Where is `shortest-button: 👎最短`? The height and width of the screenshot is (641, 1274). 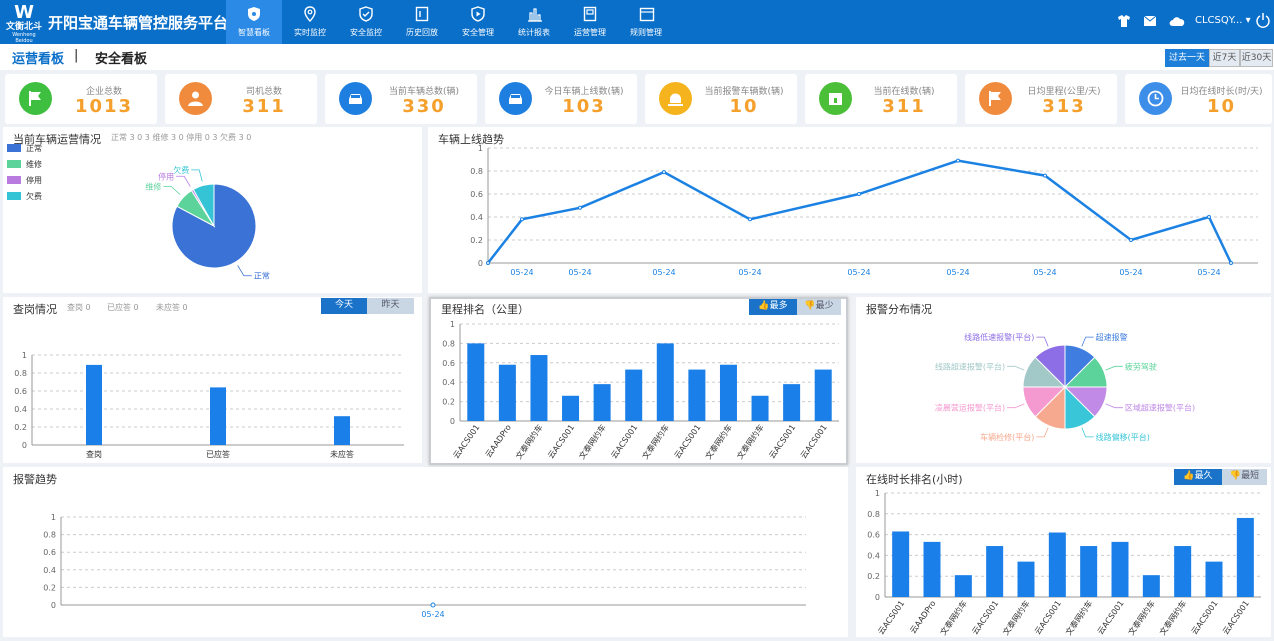 shortest-button: 👎最短 is located at coordinates (1244, 477).